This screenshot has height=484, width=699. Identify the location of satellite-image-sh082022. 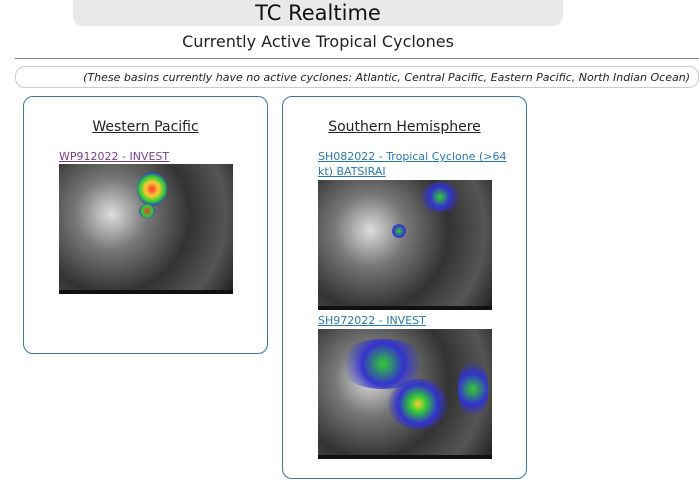
(405, 245).